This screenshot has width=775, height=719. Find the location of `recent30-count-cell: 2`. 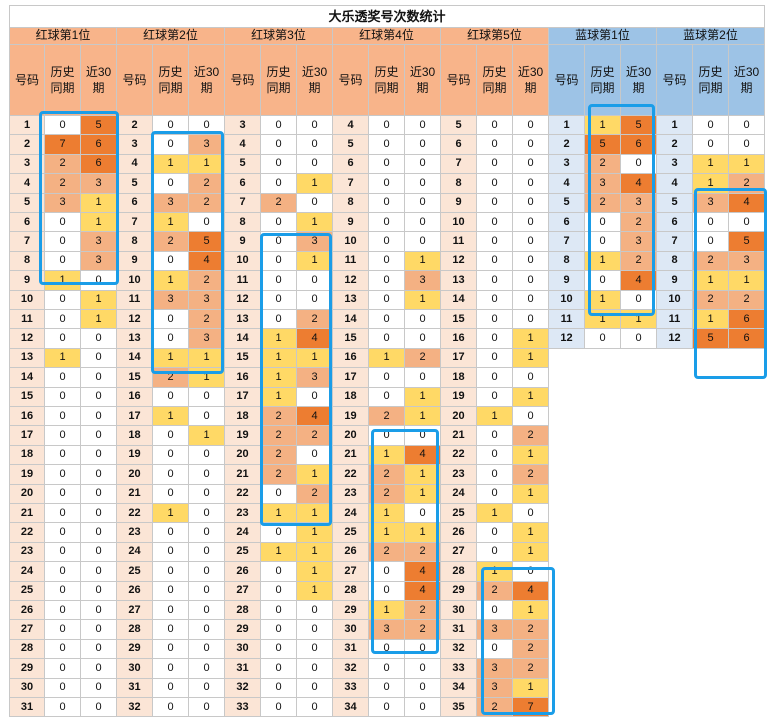

recent30-count-cell: 2 is located at coordinates (531, 669).